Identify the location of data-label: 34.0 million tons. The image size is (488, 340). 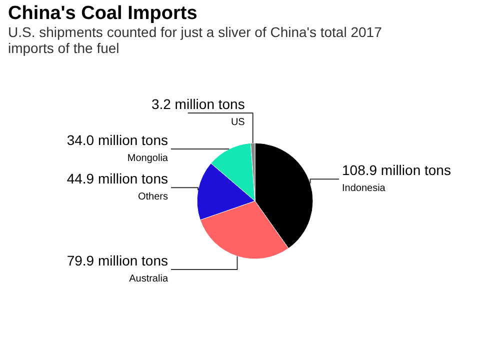
(117, 140).